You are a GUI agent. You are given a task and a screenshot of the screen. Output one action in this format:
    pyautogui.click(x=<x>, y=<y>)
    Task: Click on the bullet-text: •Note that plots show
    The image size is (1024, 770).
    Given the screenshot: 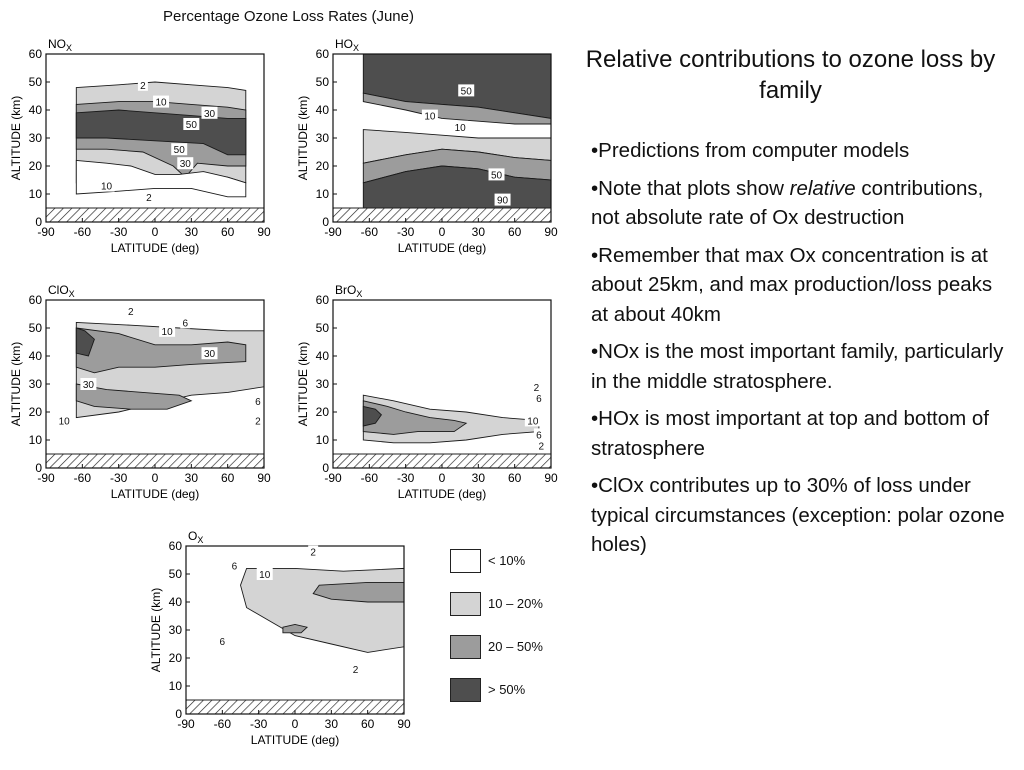 What is the action you would take?
    pyautogui.click(x=690, y=188)
    